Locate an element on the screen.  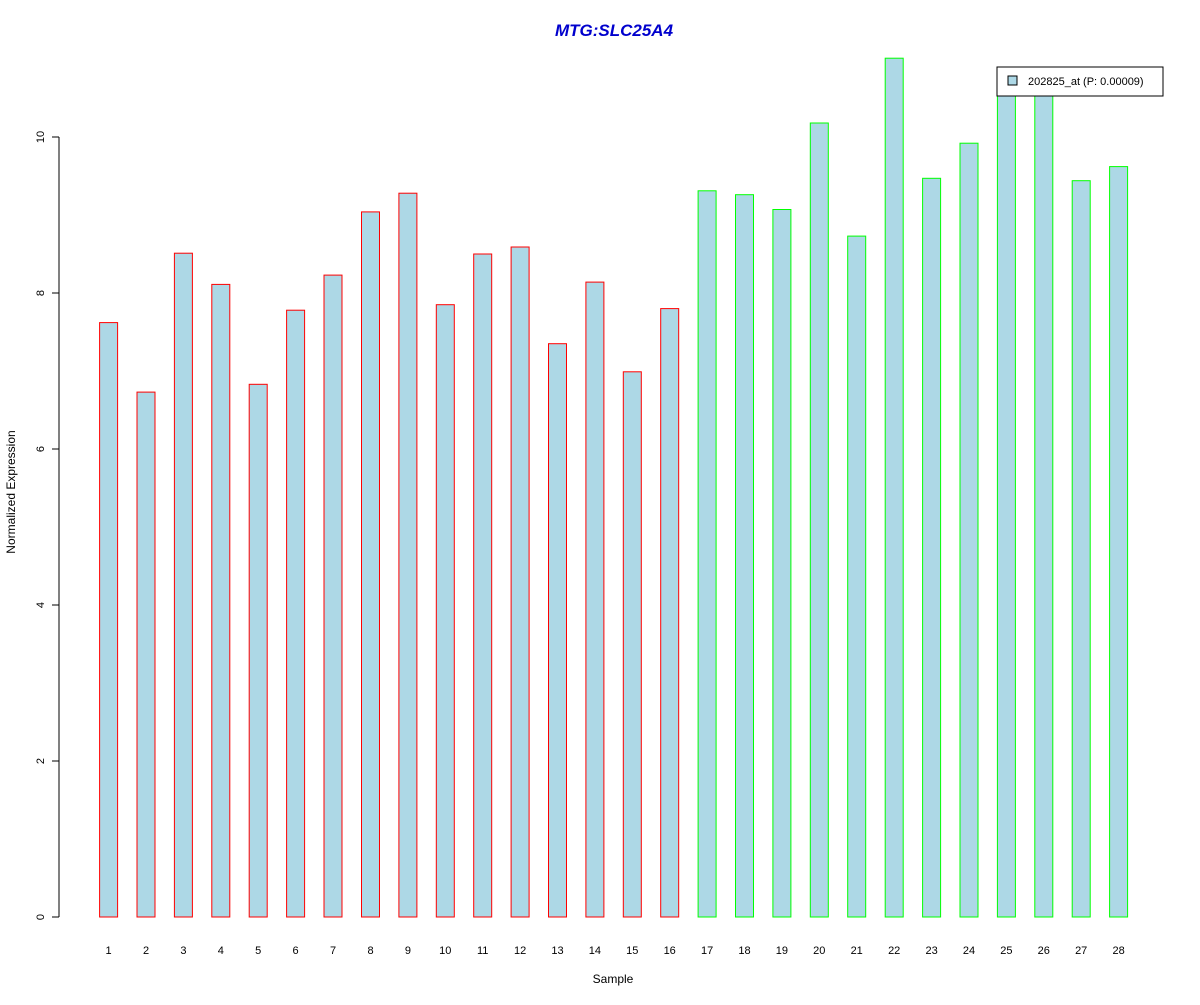
x-tick-label: 1 is located at coordinates (109, 951).